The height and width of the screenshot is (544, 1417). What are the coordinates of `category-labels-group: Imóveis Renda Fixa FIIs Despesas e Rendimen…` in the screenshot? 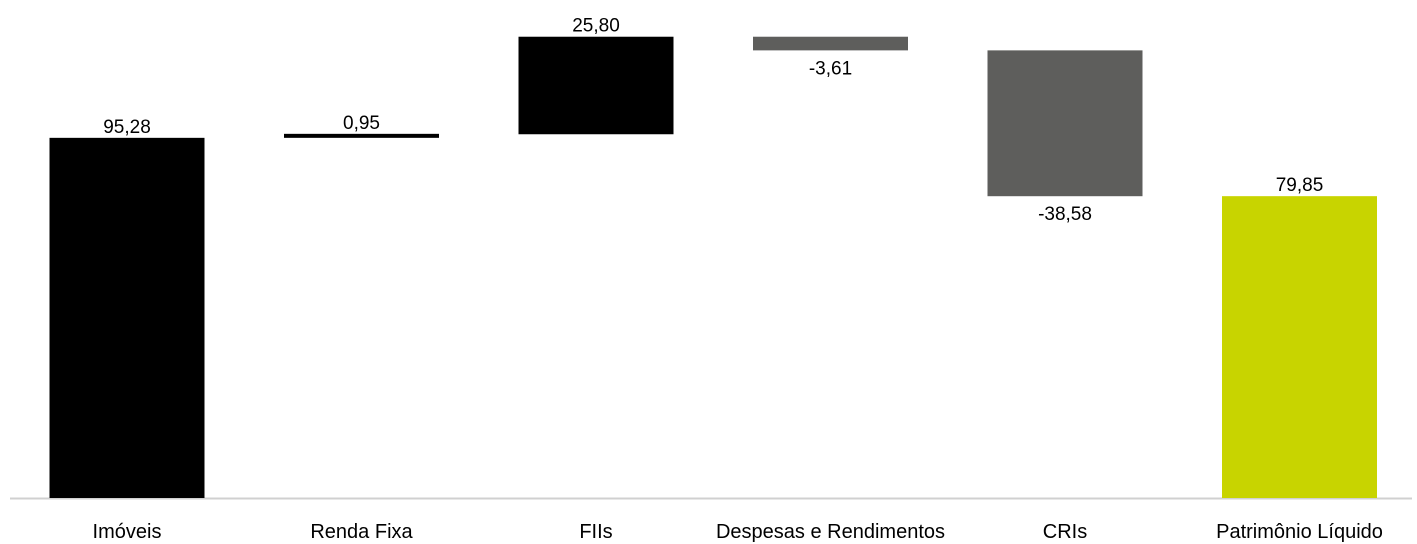 It's located at (738, 532).